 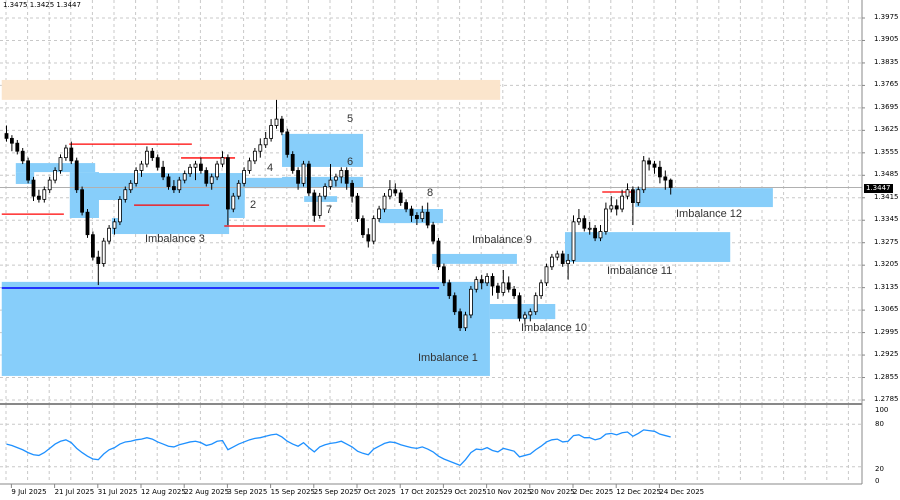 What do you see at coordinates (879, 424) in the screenshot?
I see `oscillator-tick-label: 80` at bounding box center [879, 424].